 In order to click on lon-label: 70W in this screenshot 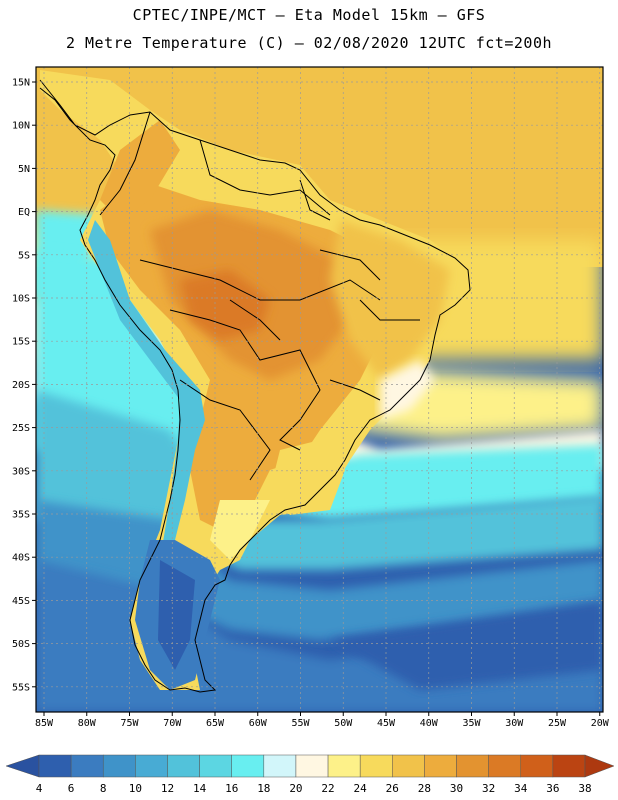, I will do `click(172, 723)`.